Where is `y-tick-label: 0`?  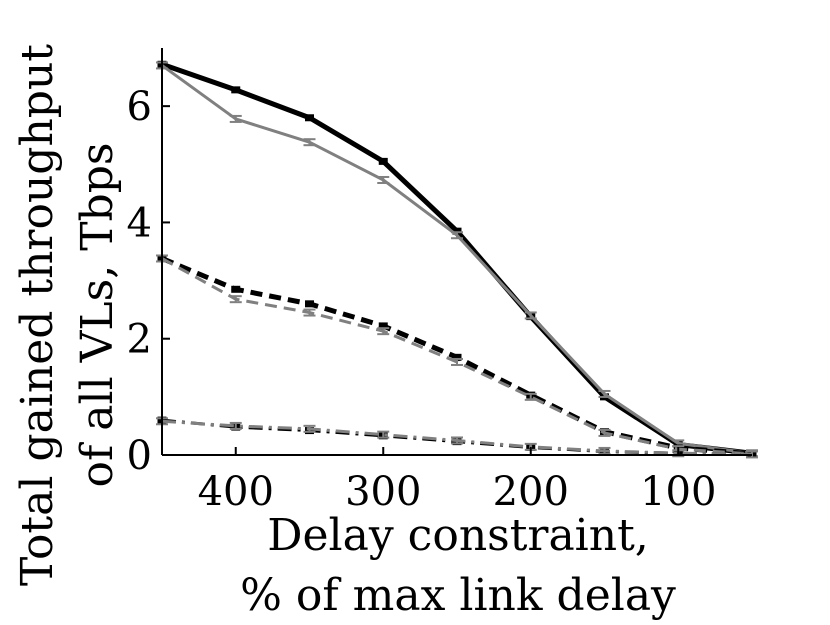
y-tick-label: 0 is located at coordinates (139, 456).